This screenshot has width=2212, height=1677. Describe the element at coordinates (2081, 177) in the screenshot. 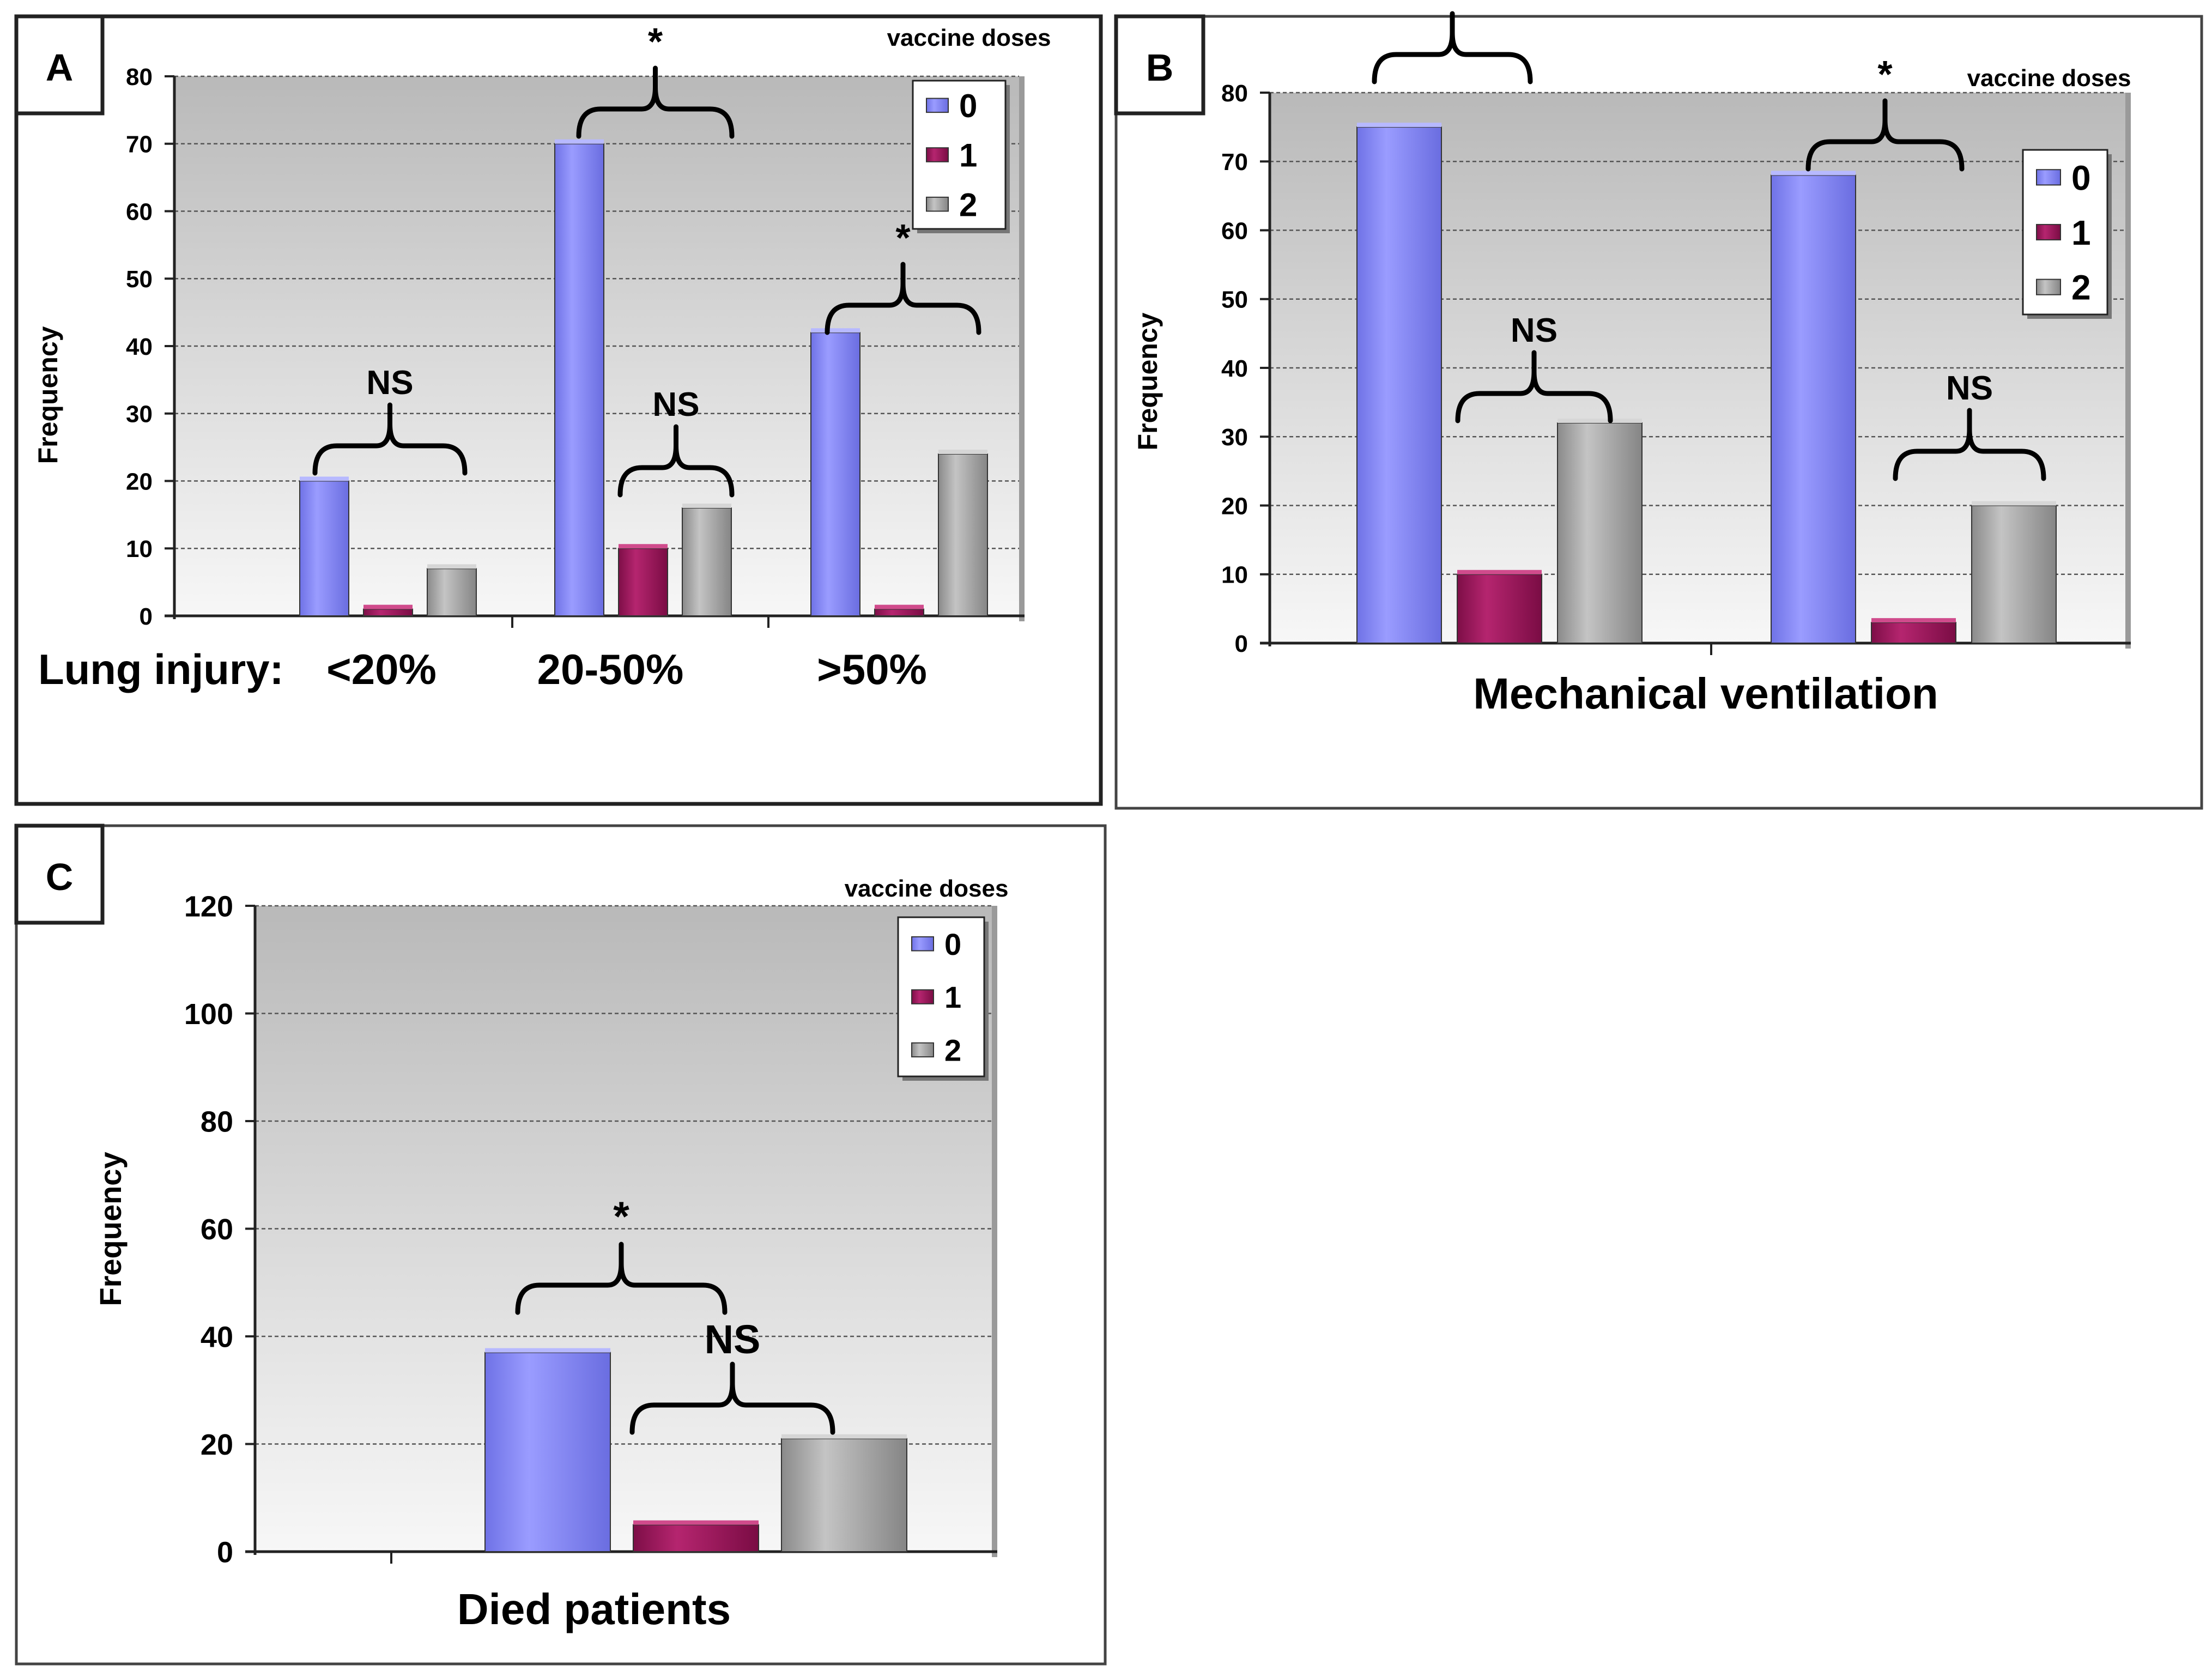

I see `panel-b-legend-label-0: 0` at that location.